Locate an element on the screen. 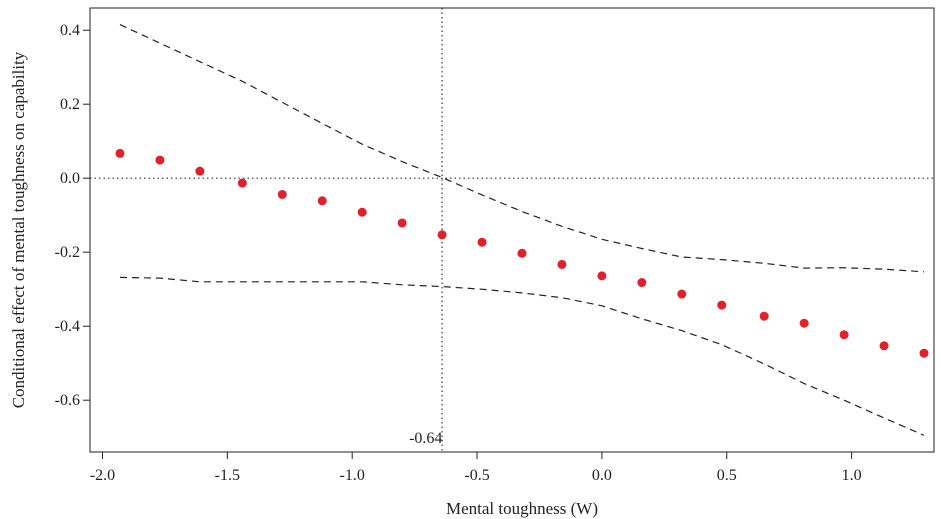 This screenshot has height=519, width=941. y-tick-label: -0.6 is located at coordinates (67, 400).